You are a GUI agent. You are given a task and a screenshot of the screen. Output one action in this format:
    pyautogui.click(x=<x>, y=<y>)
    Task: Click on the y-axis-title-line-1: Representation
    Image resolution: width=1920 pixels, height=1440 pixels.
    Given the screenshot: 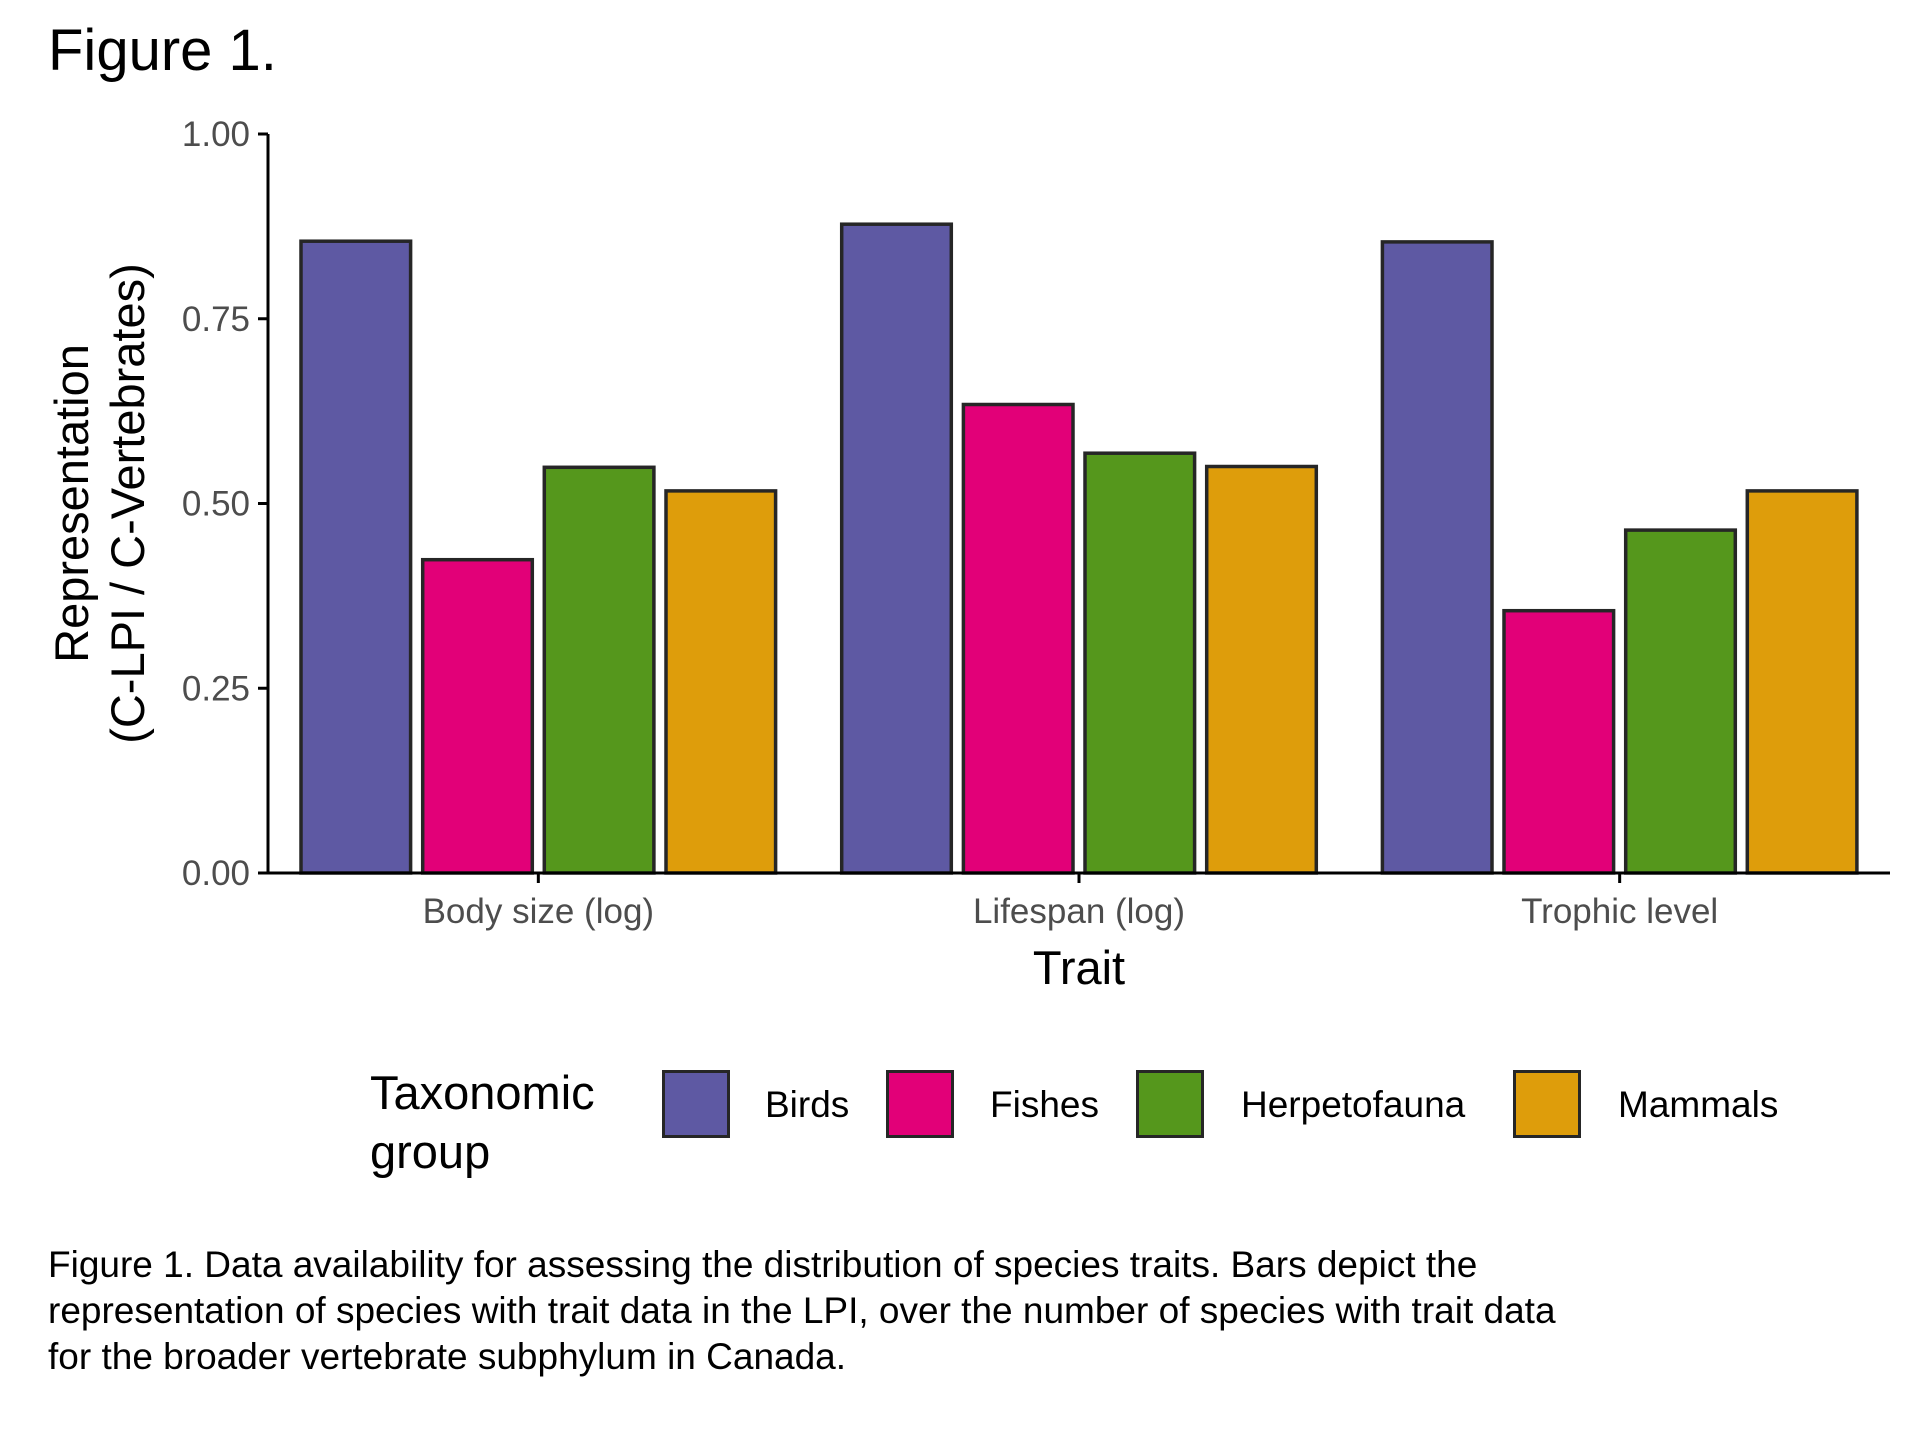 What is the action you would take?
    pyautogui.click(x=71, y=503)
    